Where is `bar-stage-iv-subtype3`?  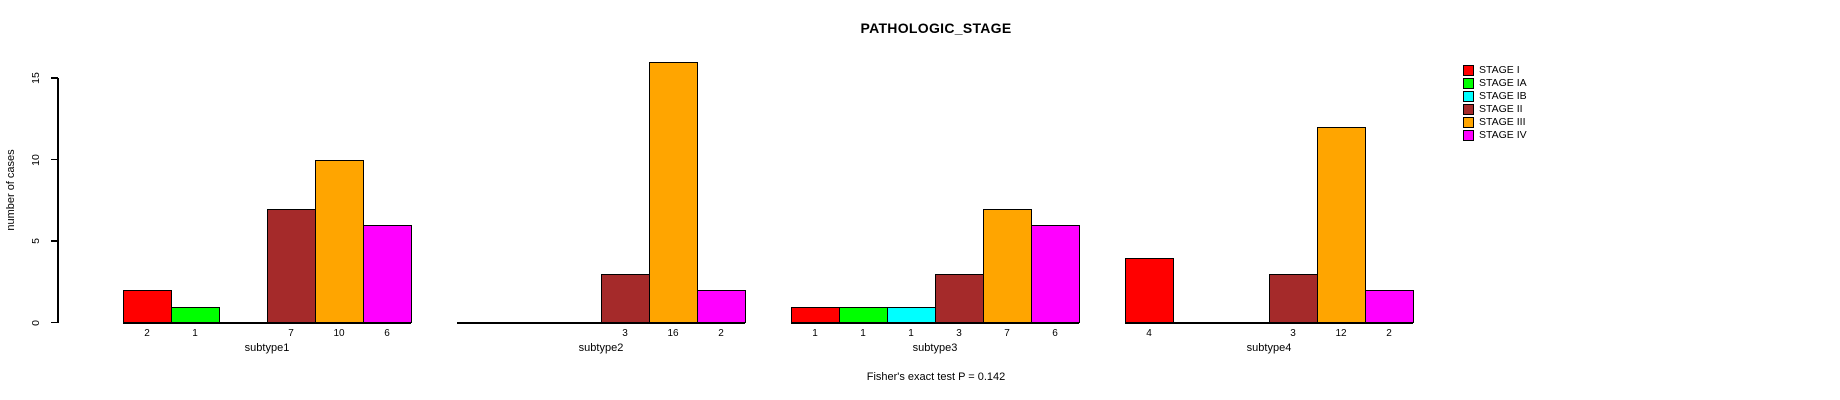
bar-stage-iv-subtype3 is located at coordinates (1055, 273).